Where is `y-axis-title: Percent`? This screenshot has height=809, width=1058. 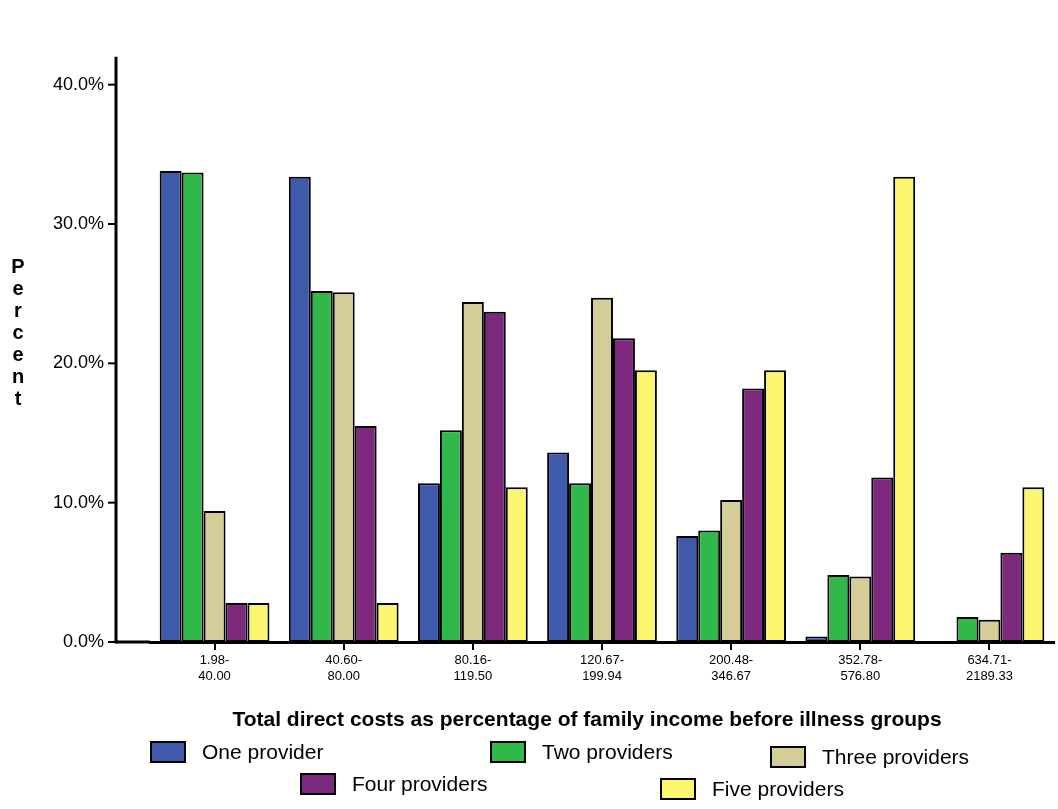 y-axis-title: Percent is located at coordinates (18, 332).